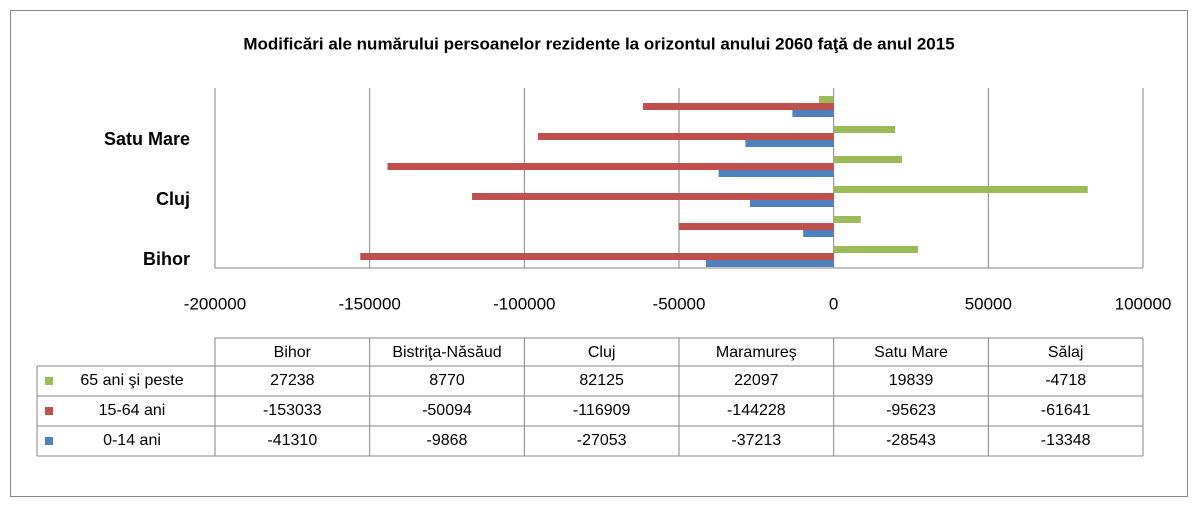 This screenshot has width=1198, height=507. What do you see at coordinates (292, 380) in the screenshot?
I see `table-cell: 27238` at bounding box center [292, 380].